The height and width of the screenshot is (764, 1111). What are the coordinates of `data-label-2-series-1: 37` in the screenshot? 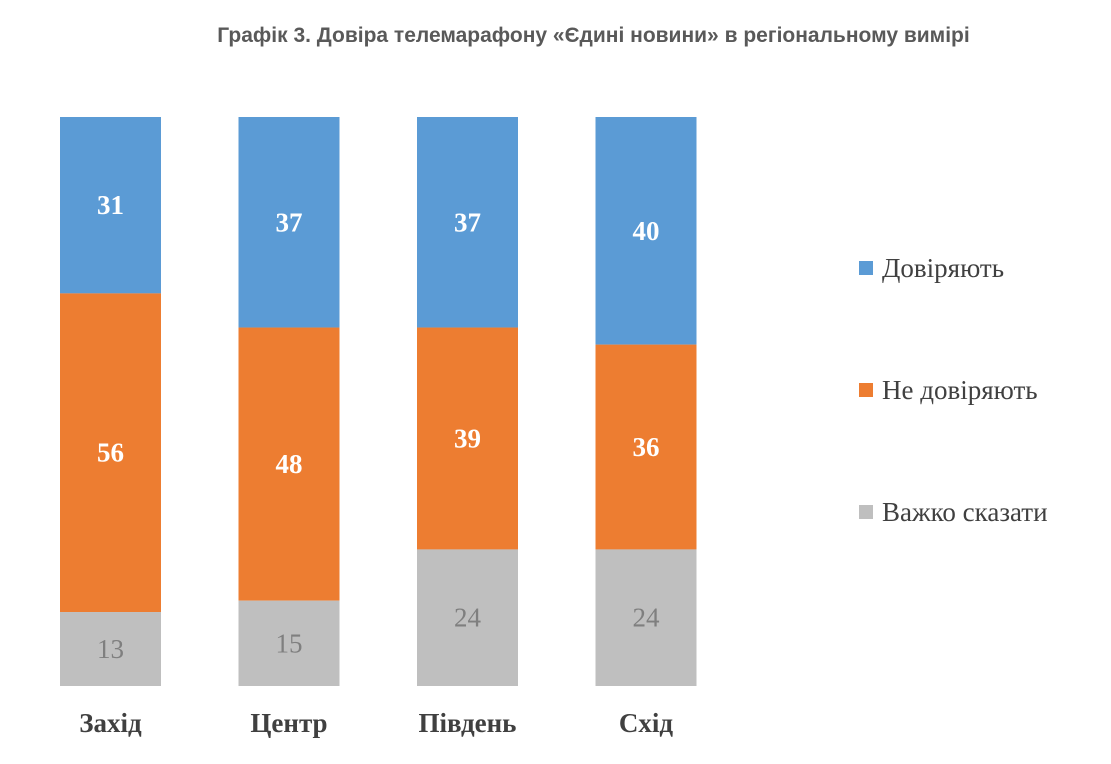 It's located at (289, 222).